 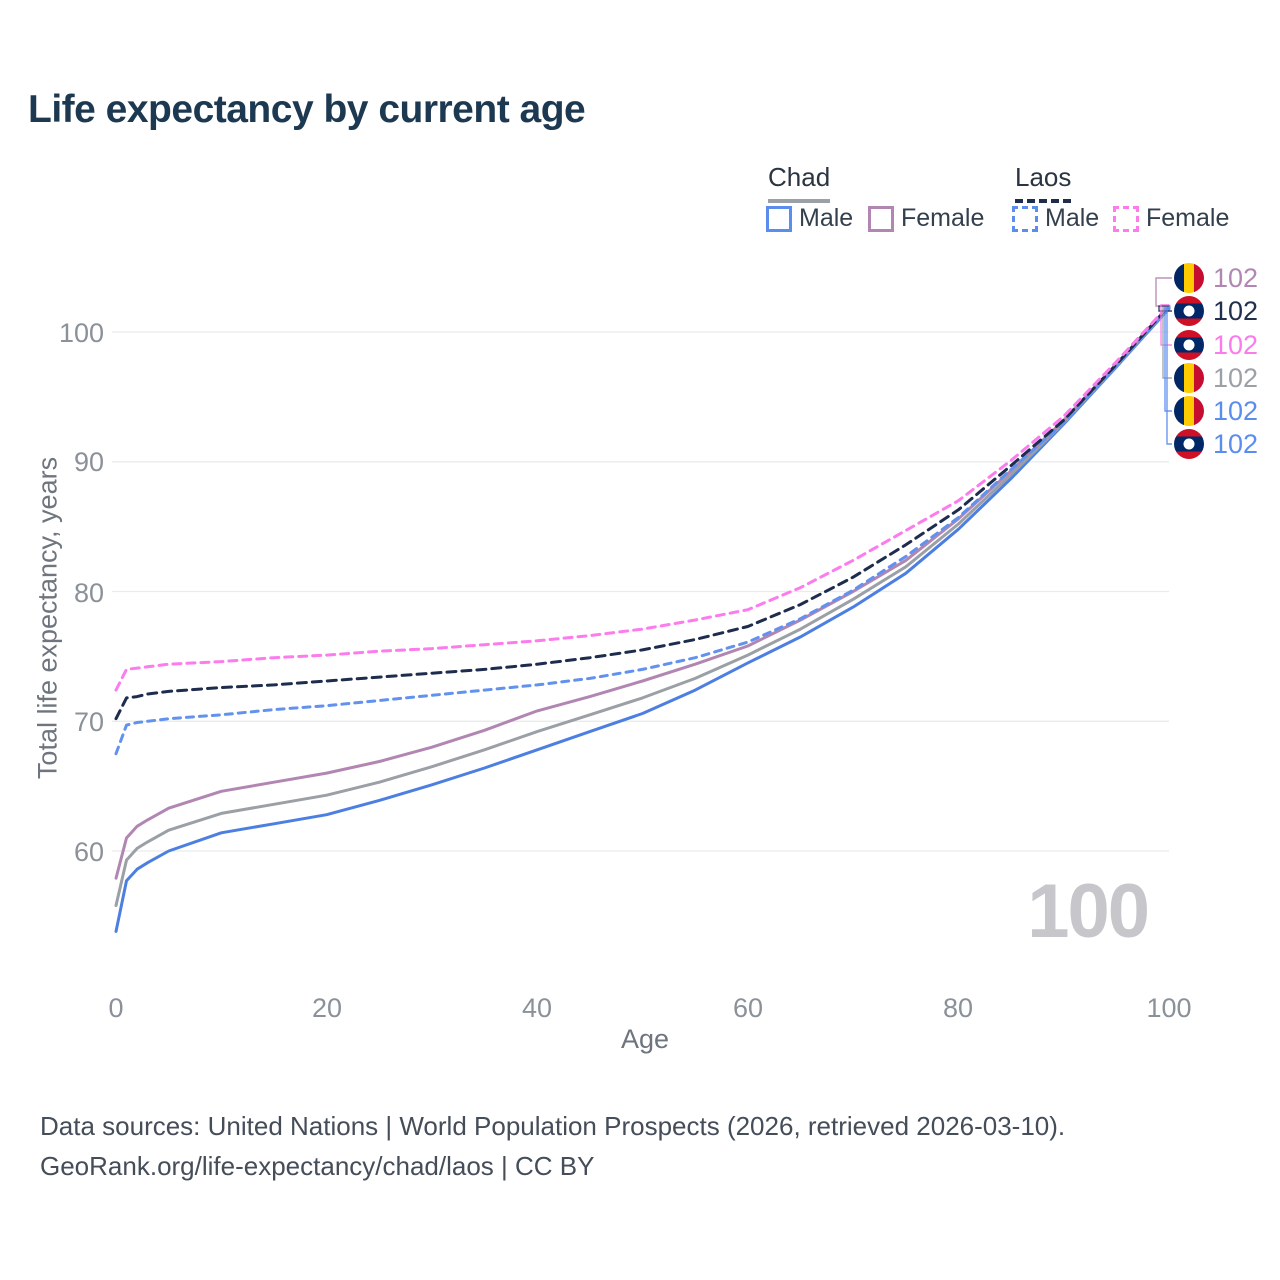 What do you see at coordinates (537, 1008) in the screenshot?
I see `x-tick-40: 40` at bounding box center [537, 1008].